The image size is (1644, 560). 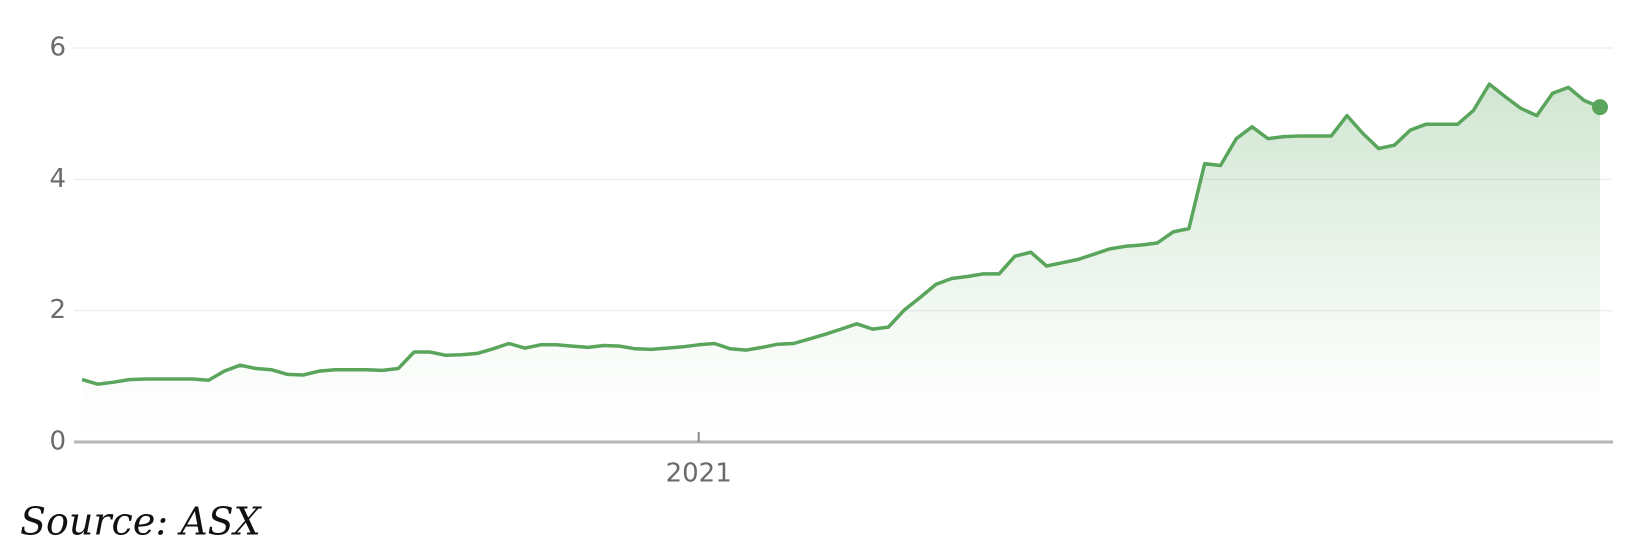 What do you see at coordinates (57, 179) in the screenshot?
I see `y-tick-label: 4` at bounding box center [57, 179].